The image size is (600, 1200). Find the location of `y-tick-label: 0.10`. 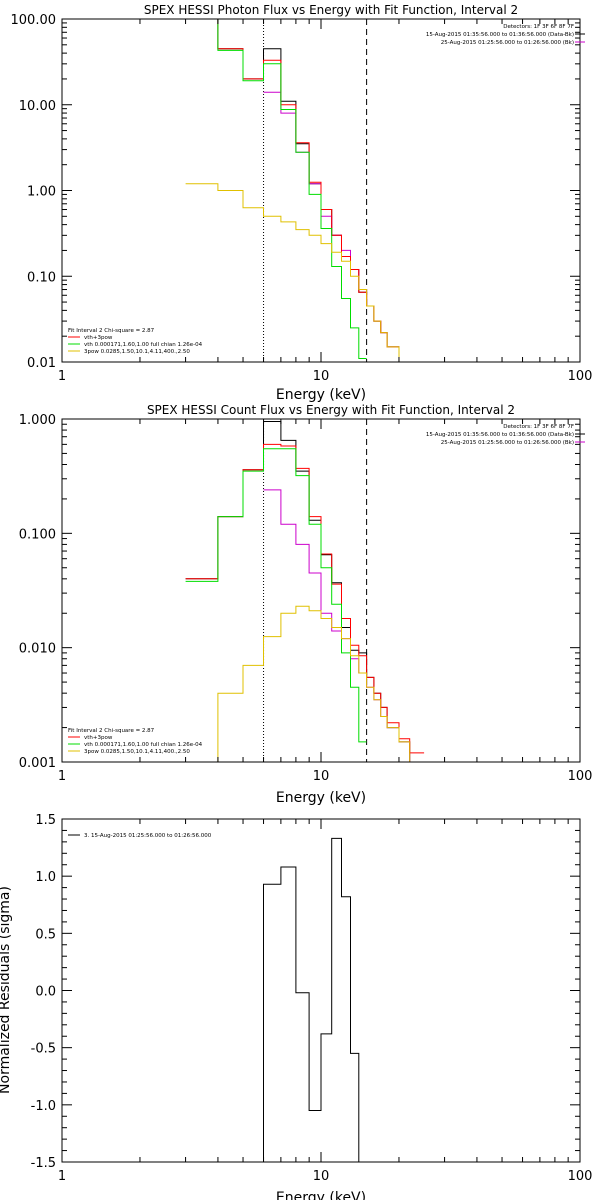

y-tick-label: 0.10 is located at coordinates (41, 277).